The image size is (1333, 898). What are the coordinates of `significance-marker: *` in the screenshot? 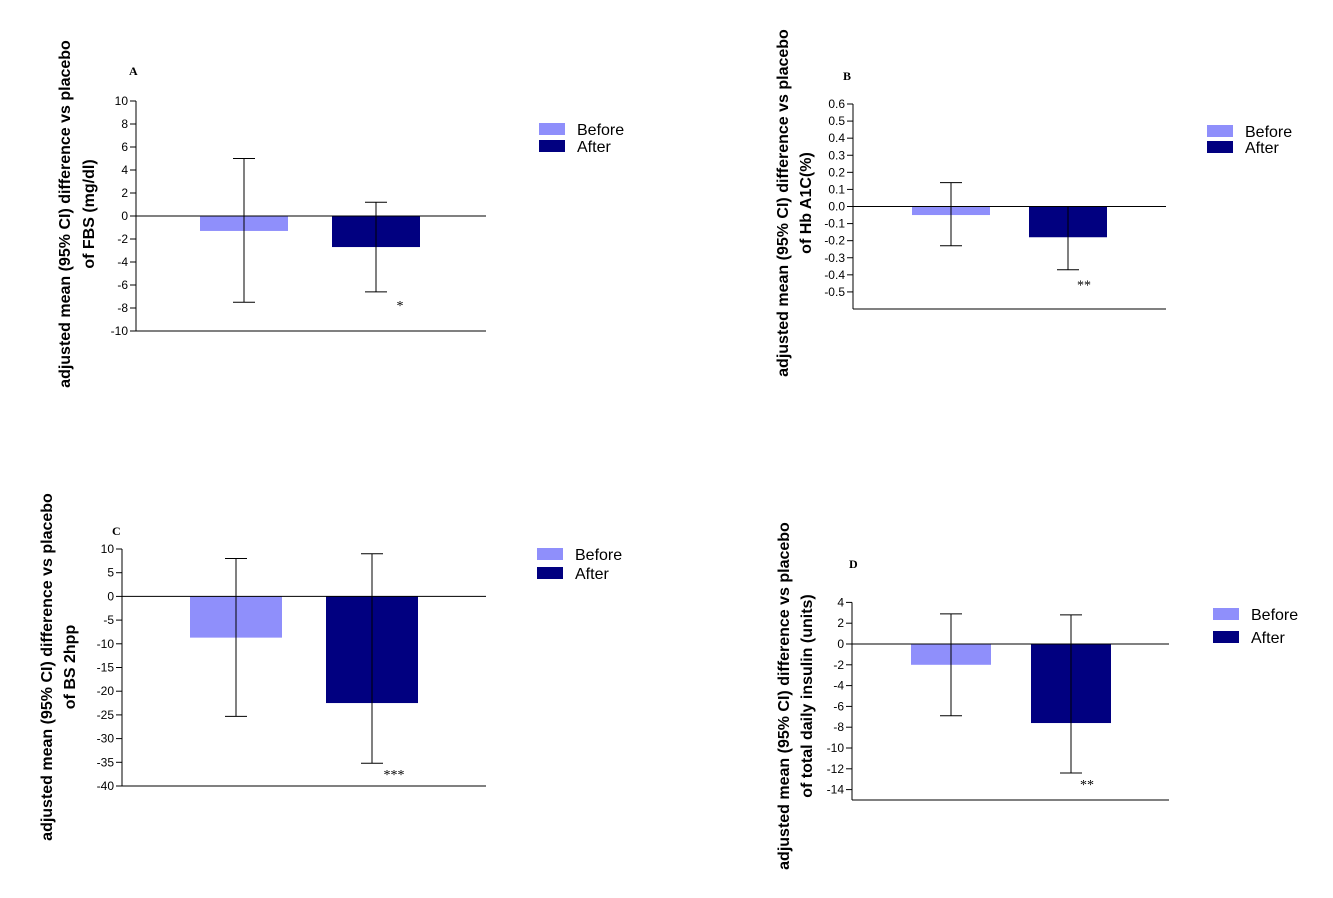 It's located at (400, 306).